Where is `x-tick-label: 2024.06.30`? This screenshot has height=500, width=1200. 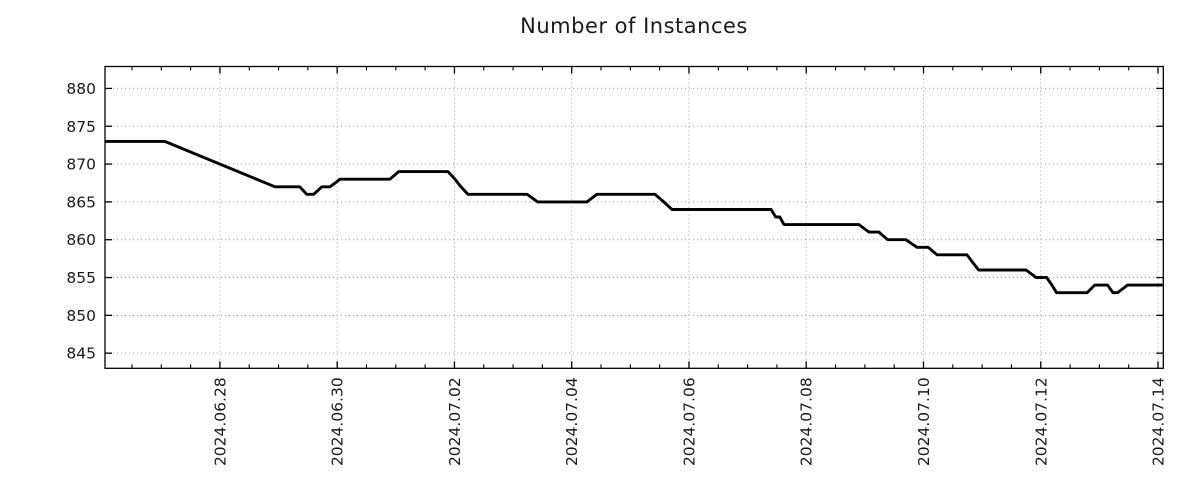 x-tick-label: 2024.06.30 is located at coordinates (338, 421).